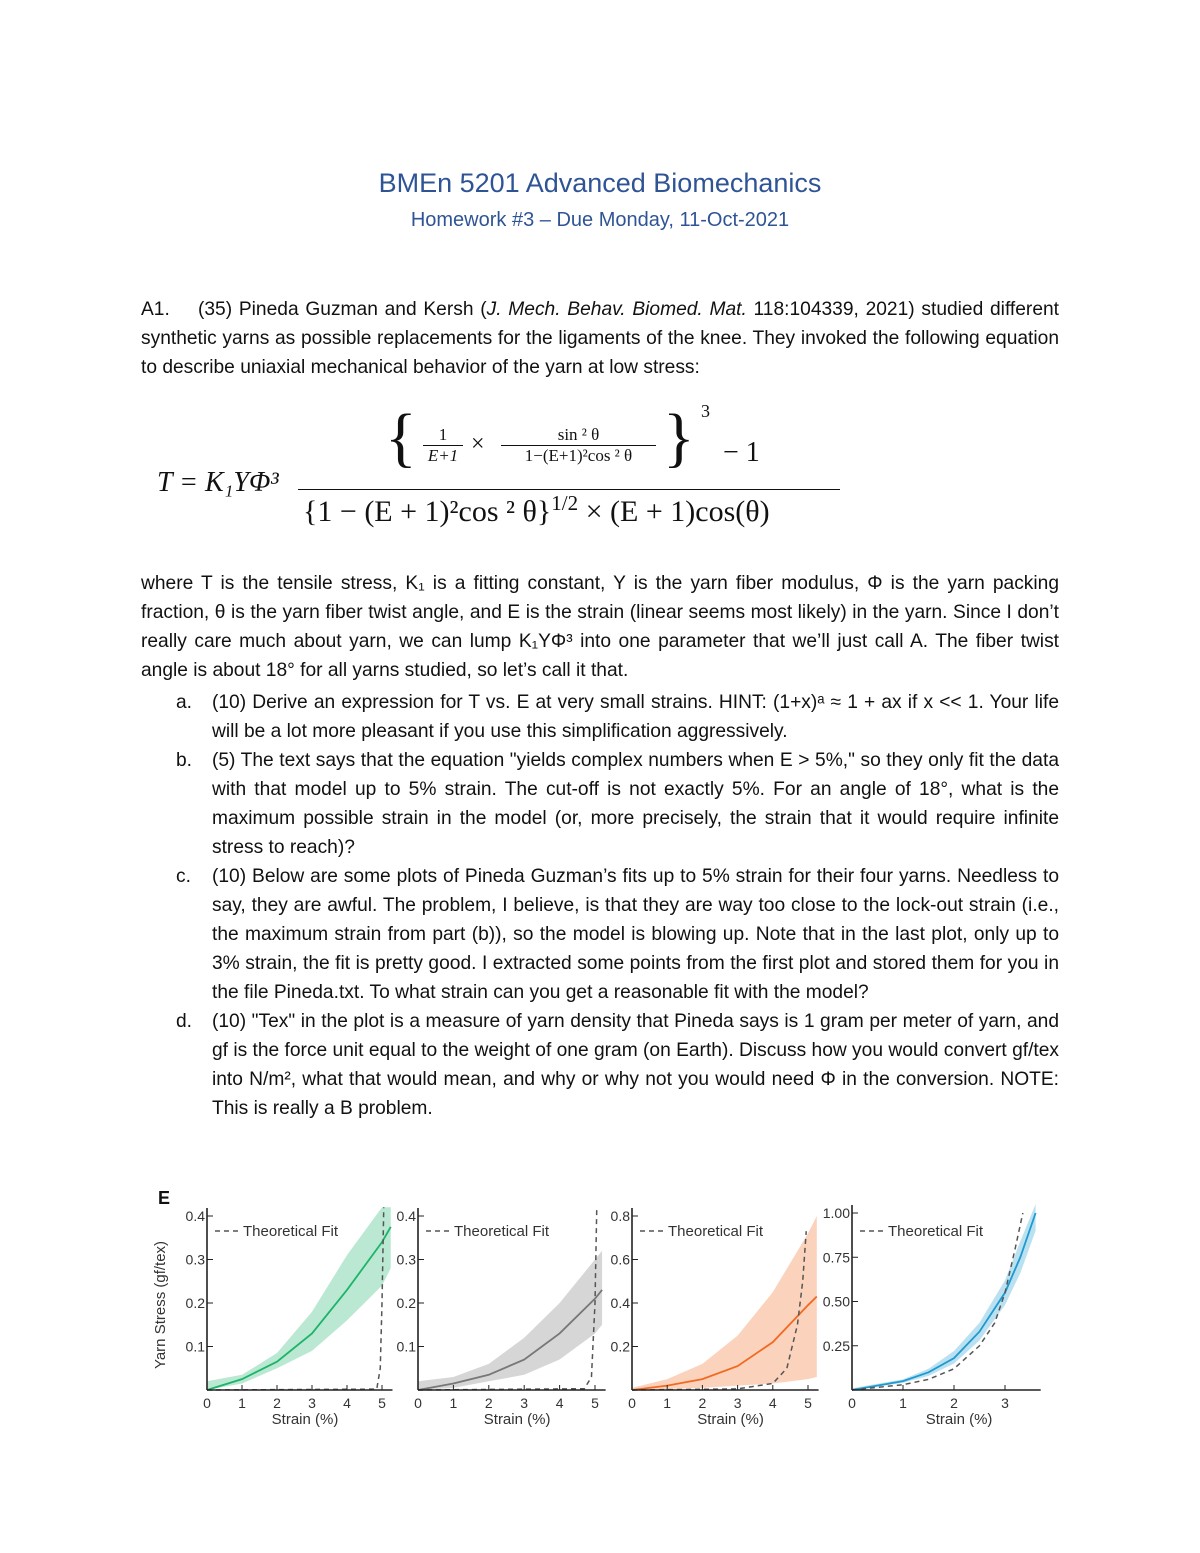  Describe the element at coordinates (836, 1257) in the screenshot. I see `y-tick-label: 0.75` at that location.